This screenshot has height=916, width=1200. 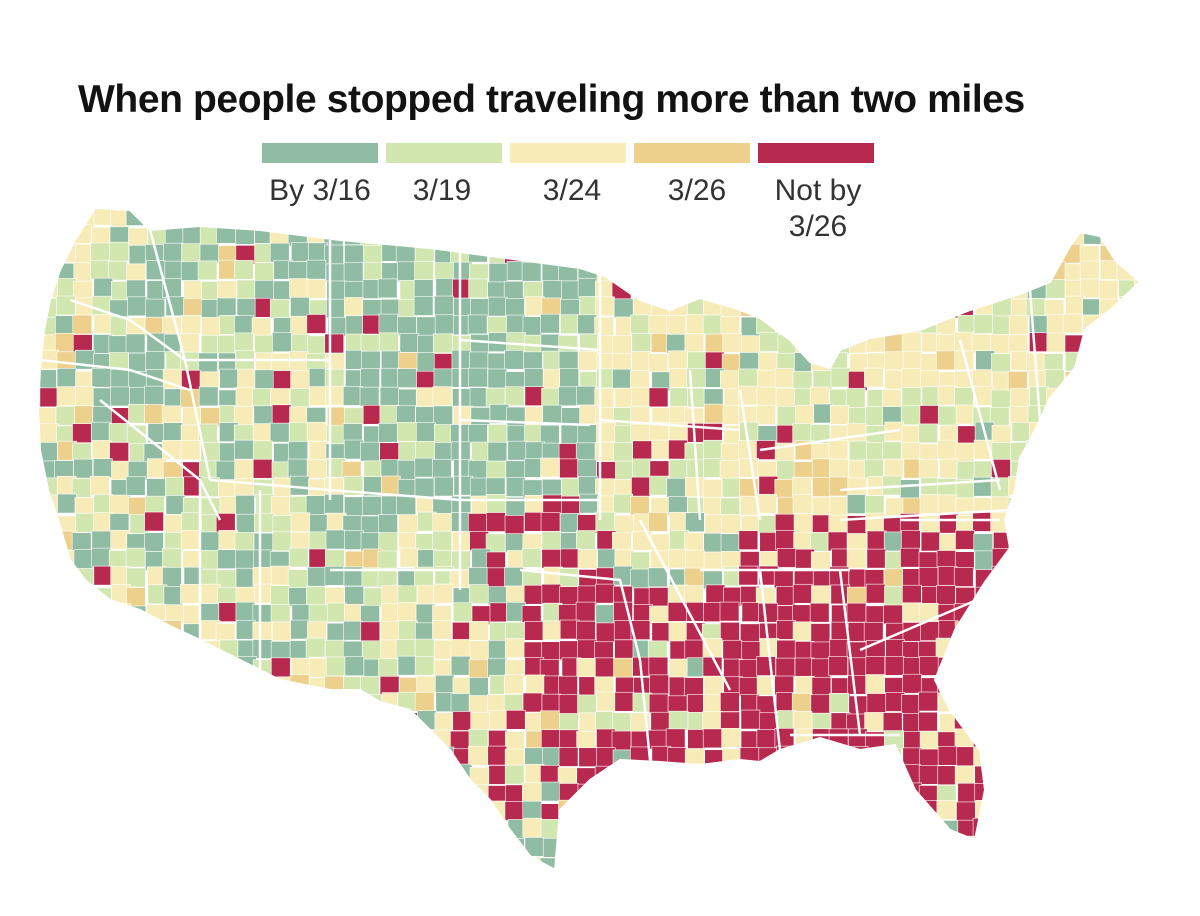 I want to click on state-border, so click(x=645, y=710).